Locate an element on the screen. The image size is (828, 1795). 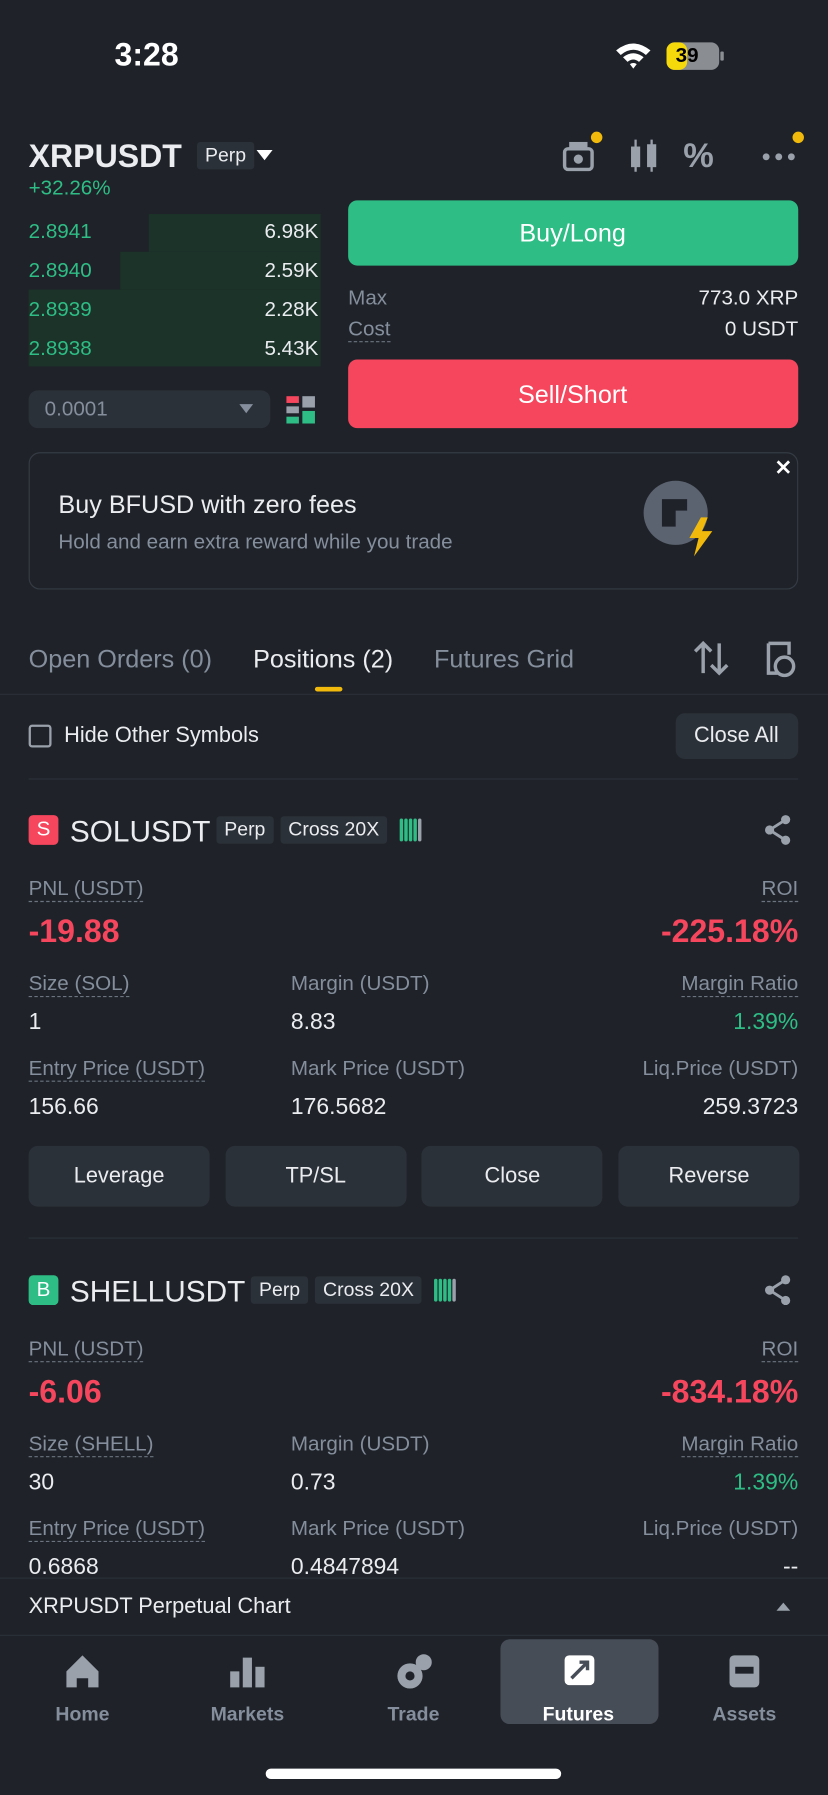
position-symbol: SHELLUSDT is located at coordinates (157, 1291).